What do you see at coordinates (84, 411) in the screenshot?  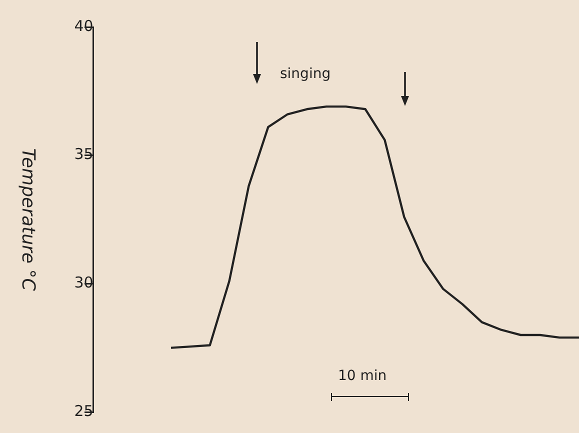 I see `y-tick-label: 25` at bounding box center [84, 411].